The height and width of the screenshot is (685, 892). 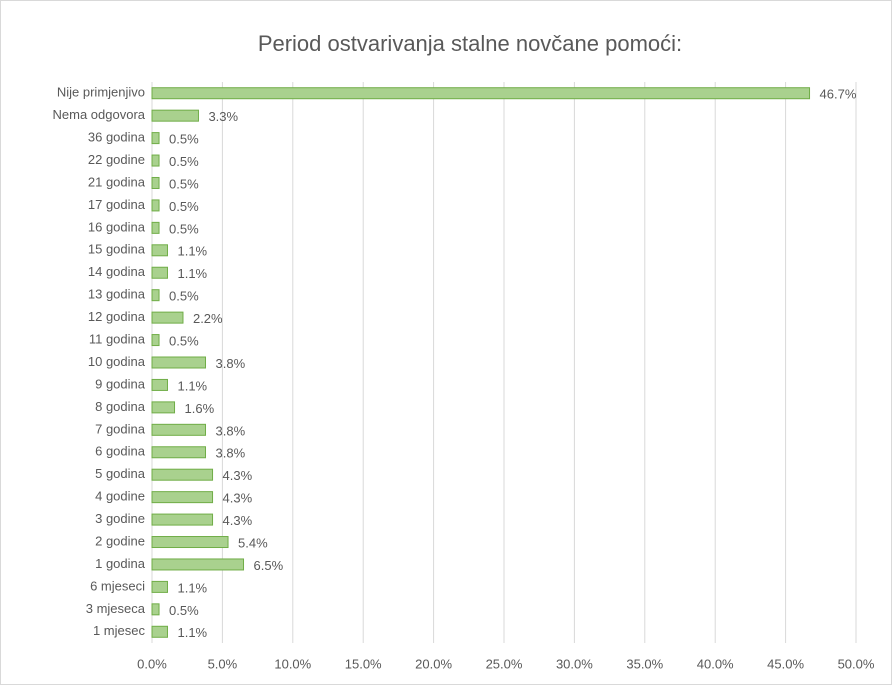 What do you see at coordinates (116, 608) in the screenshot?
I see `y-tick-label: 3 mjeseca` at bounding box center [116, 608].